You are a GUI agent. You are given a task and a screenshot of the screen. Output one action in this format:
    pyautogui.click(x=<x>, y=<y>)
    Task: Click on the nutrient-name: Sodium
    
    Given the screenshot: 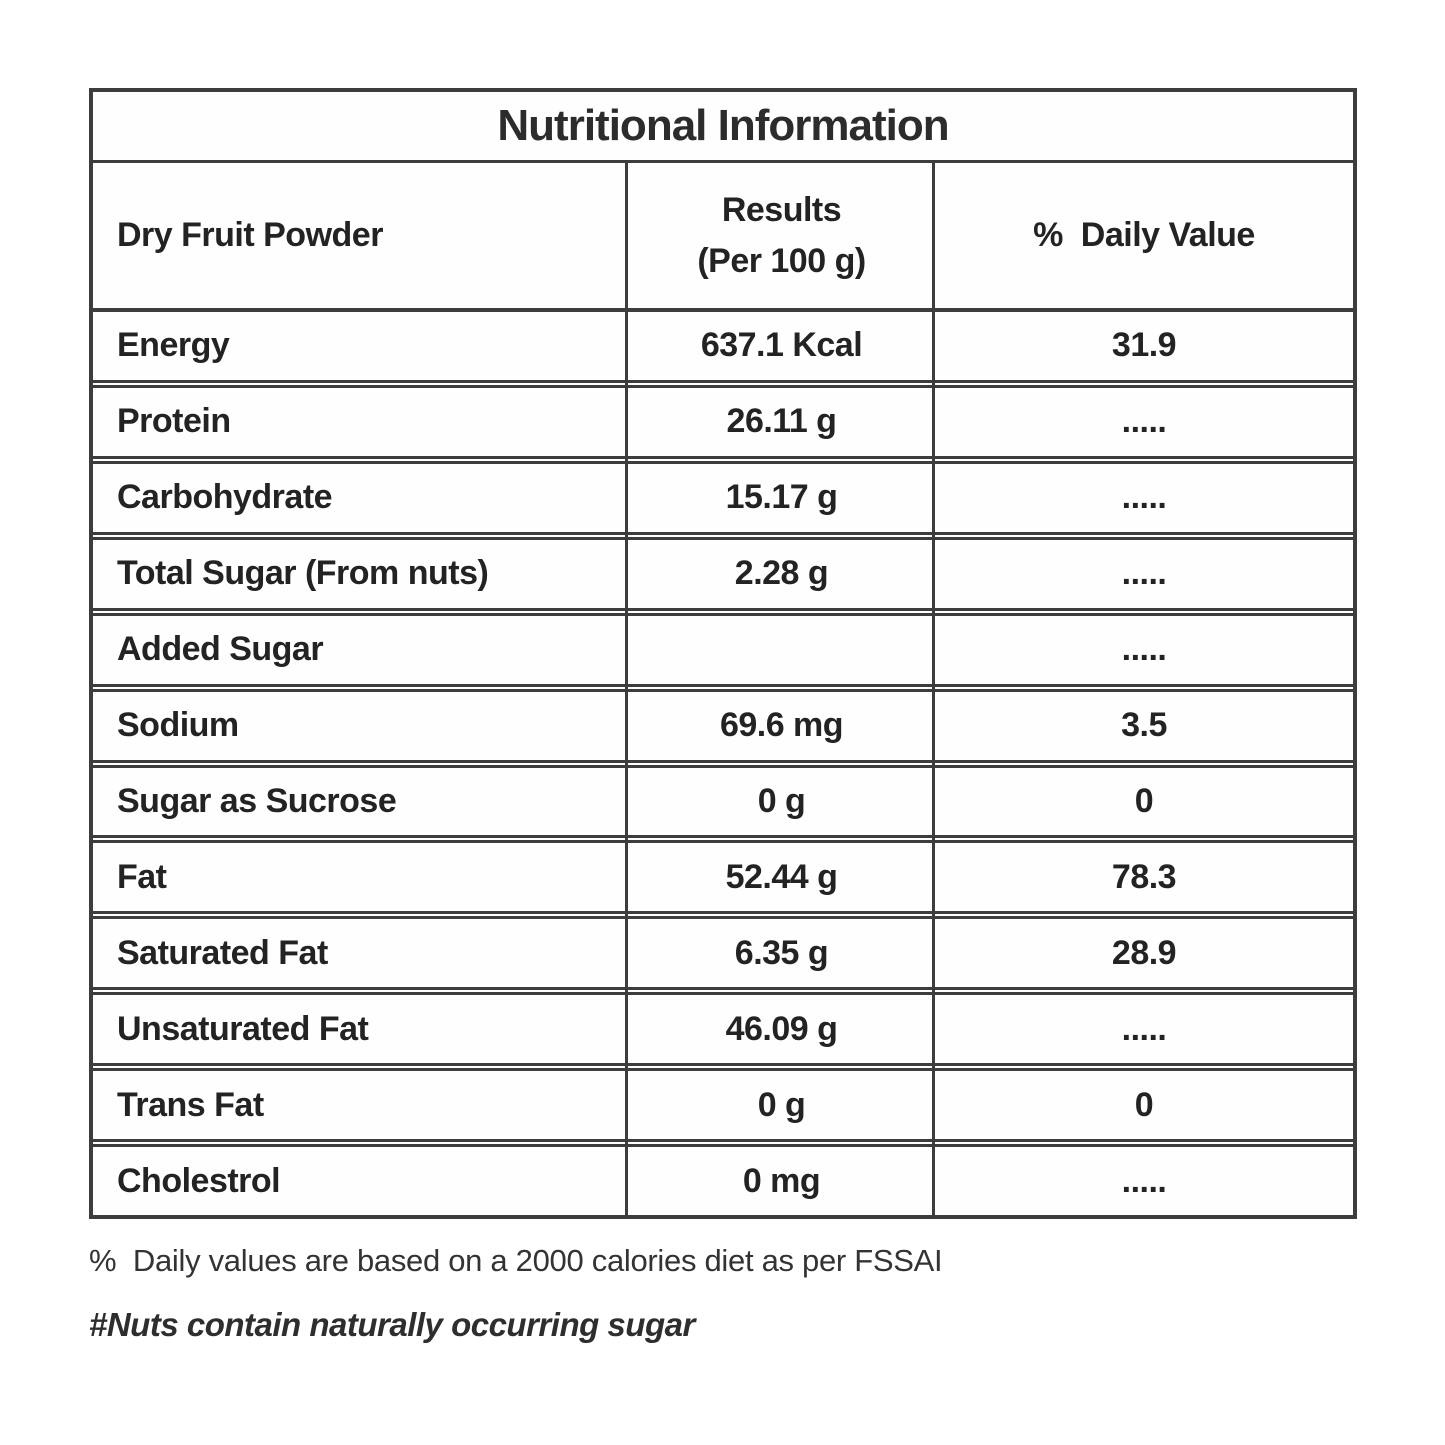 What is the action you would take?
    pyautogui.click(x=178, y=725)
    